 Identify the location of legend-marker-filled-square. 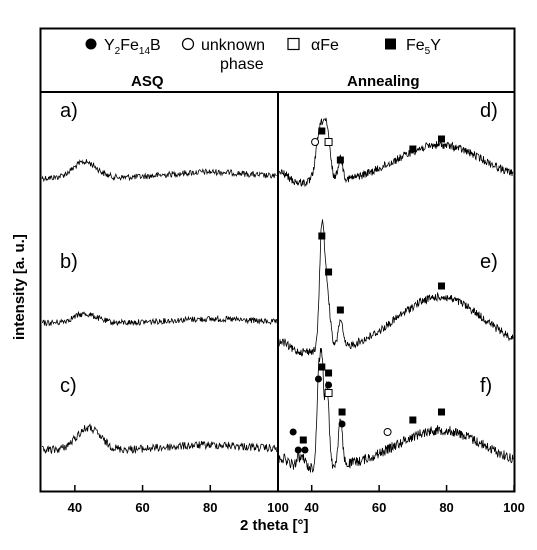
(390, 44).